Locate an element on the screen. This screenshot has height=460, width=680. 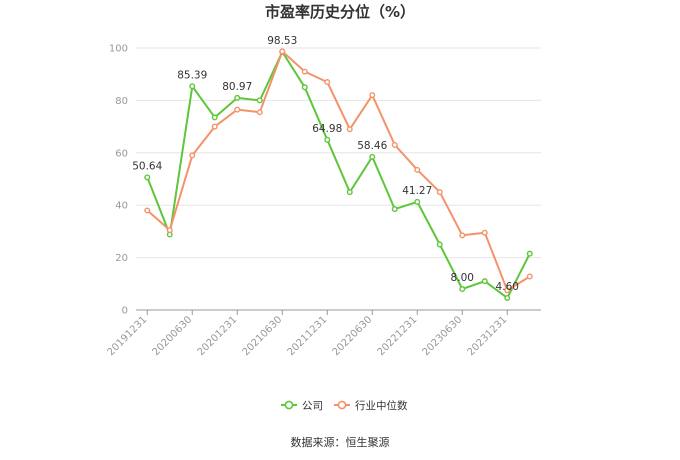
x-tick-label: 20230630 is located at coordinates (443, 336).